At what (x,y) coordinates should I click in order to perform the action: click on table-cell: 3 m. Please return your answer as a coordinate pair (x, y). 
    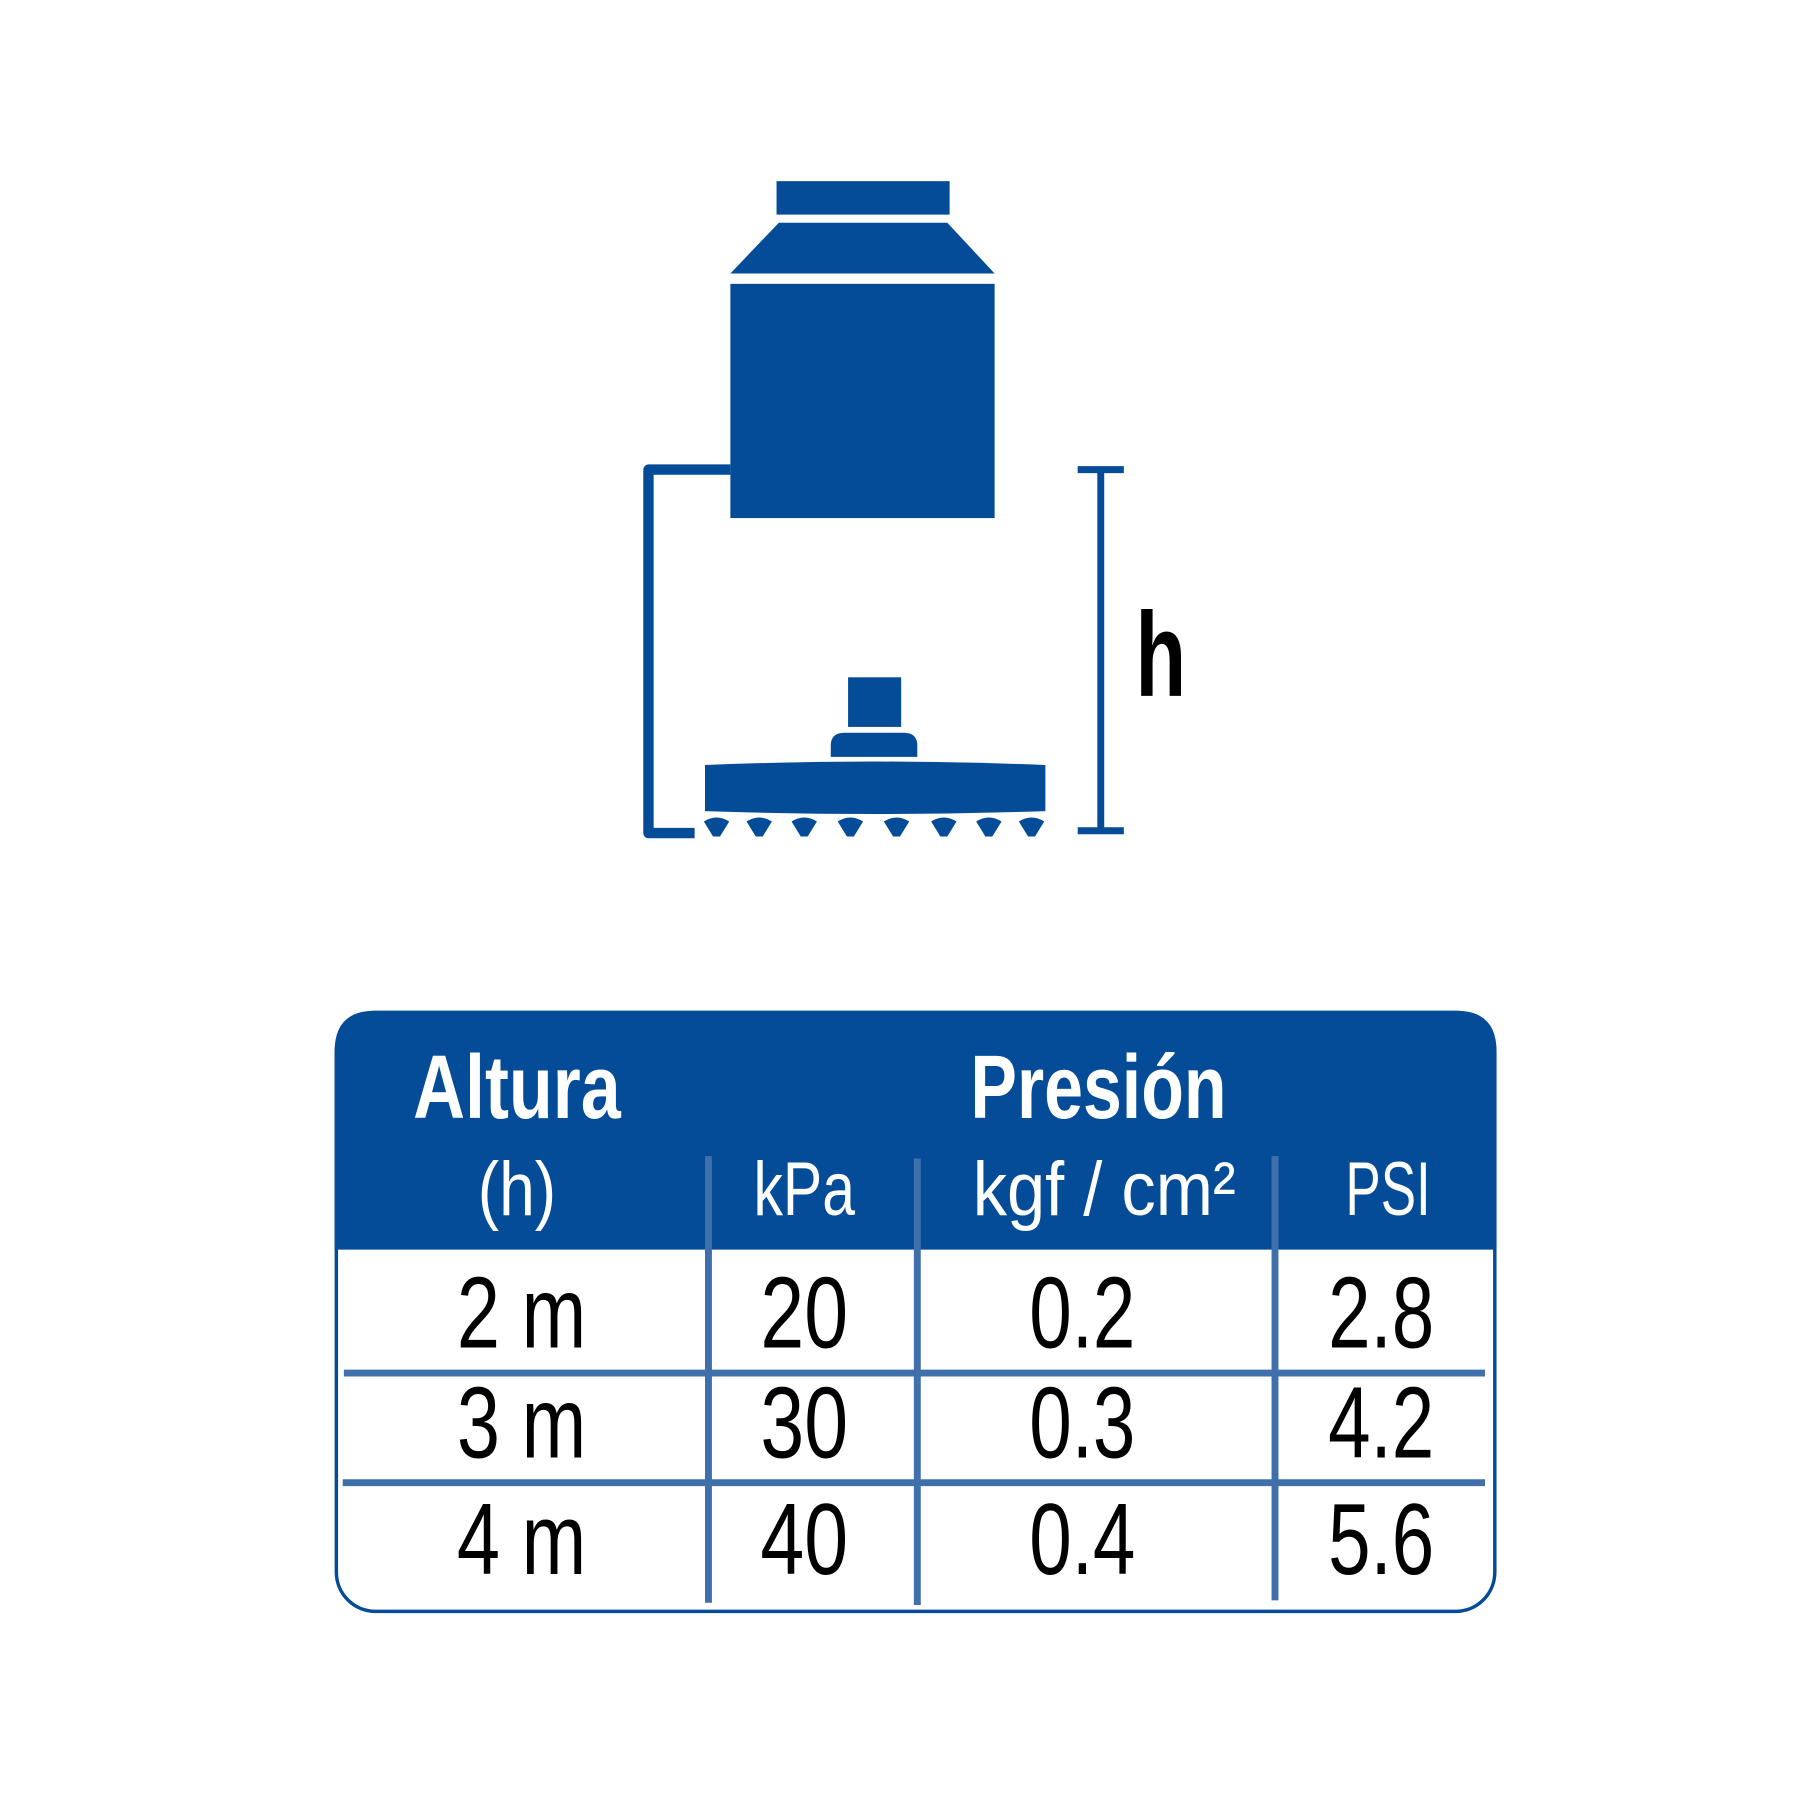
    Looking at the image, I should click on (521, 1422).